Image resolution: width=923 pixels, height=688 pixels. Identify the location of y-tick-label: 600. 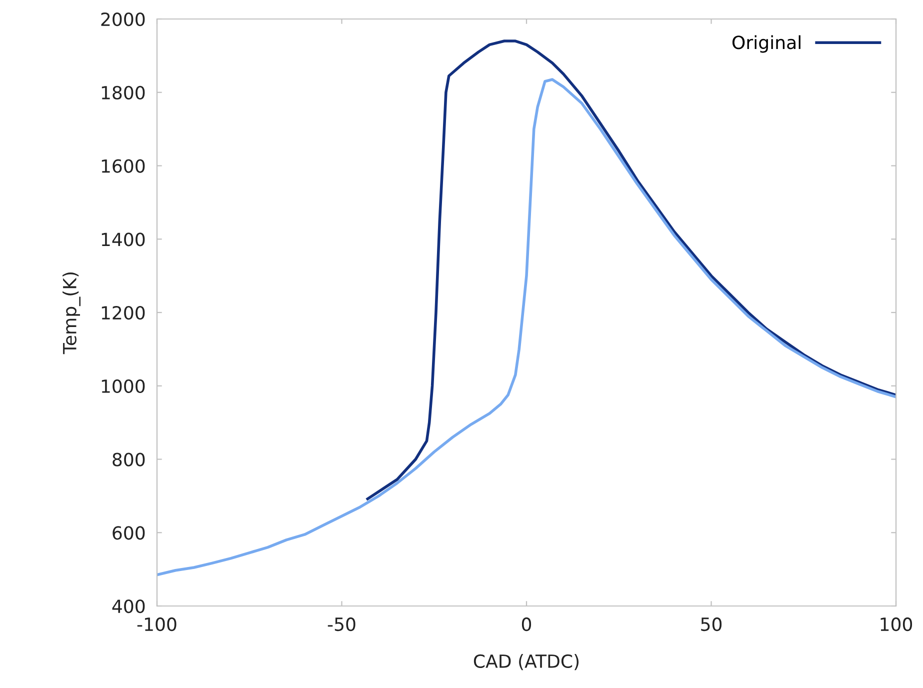
(128, 533).